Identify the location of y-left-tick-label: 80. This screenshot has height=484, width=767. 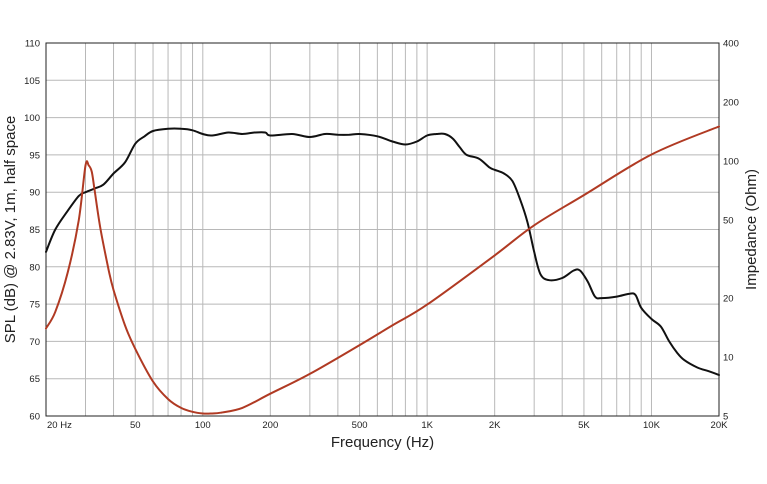
(34, 267).